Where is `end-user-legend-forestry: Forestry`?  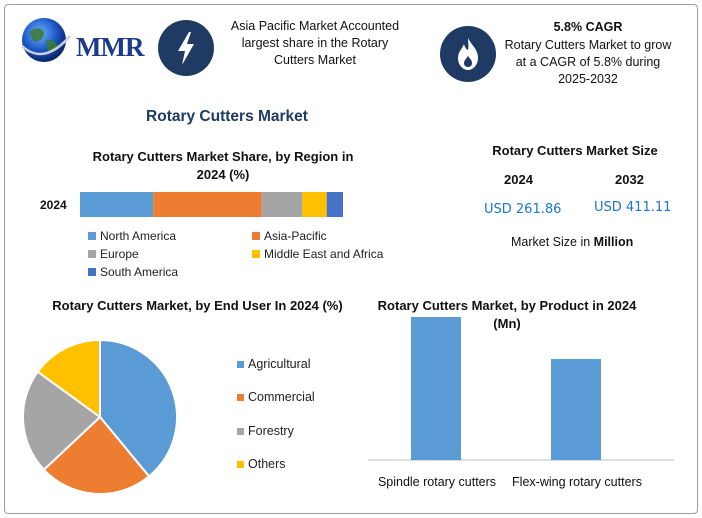 end-user-legend-forestry: Forestry is located at coordinates (265, 431).